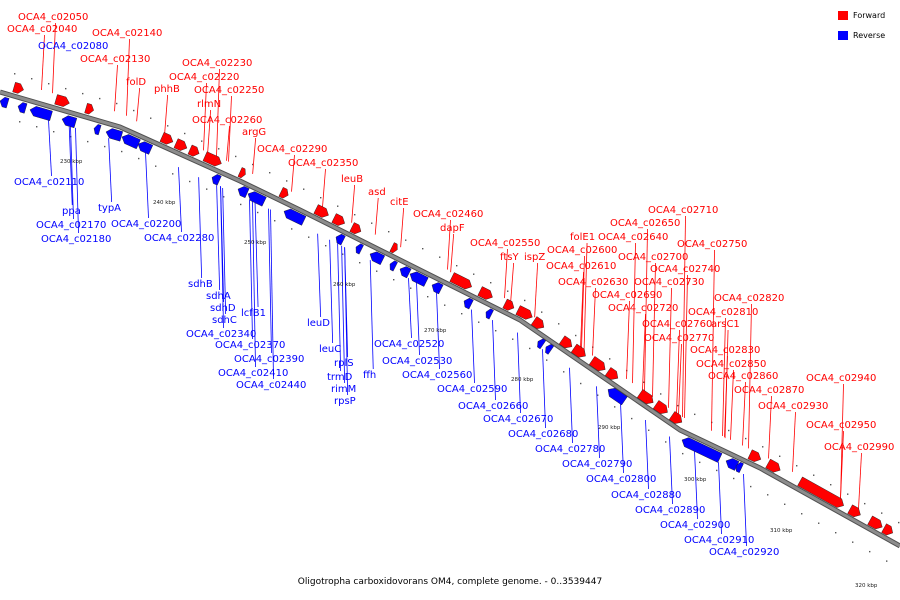 The image size is (900, 600). Describe the element at coordinates (253, 373) in the screenshot. I see `reverse-gene-label-oca4-c02410: OCA4_c02410` at that location.